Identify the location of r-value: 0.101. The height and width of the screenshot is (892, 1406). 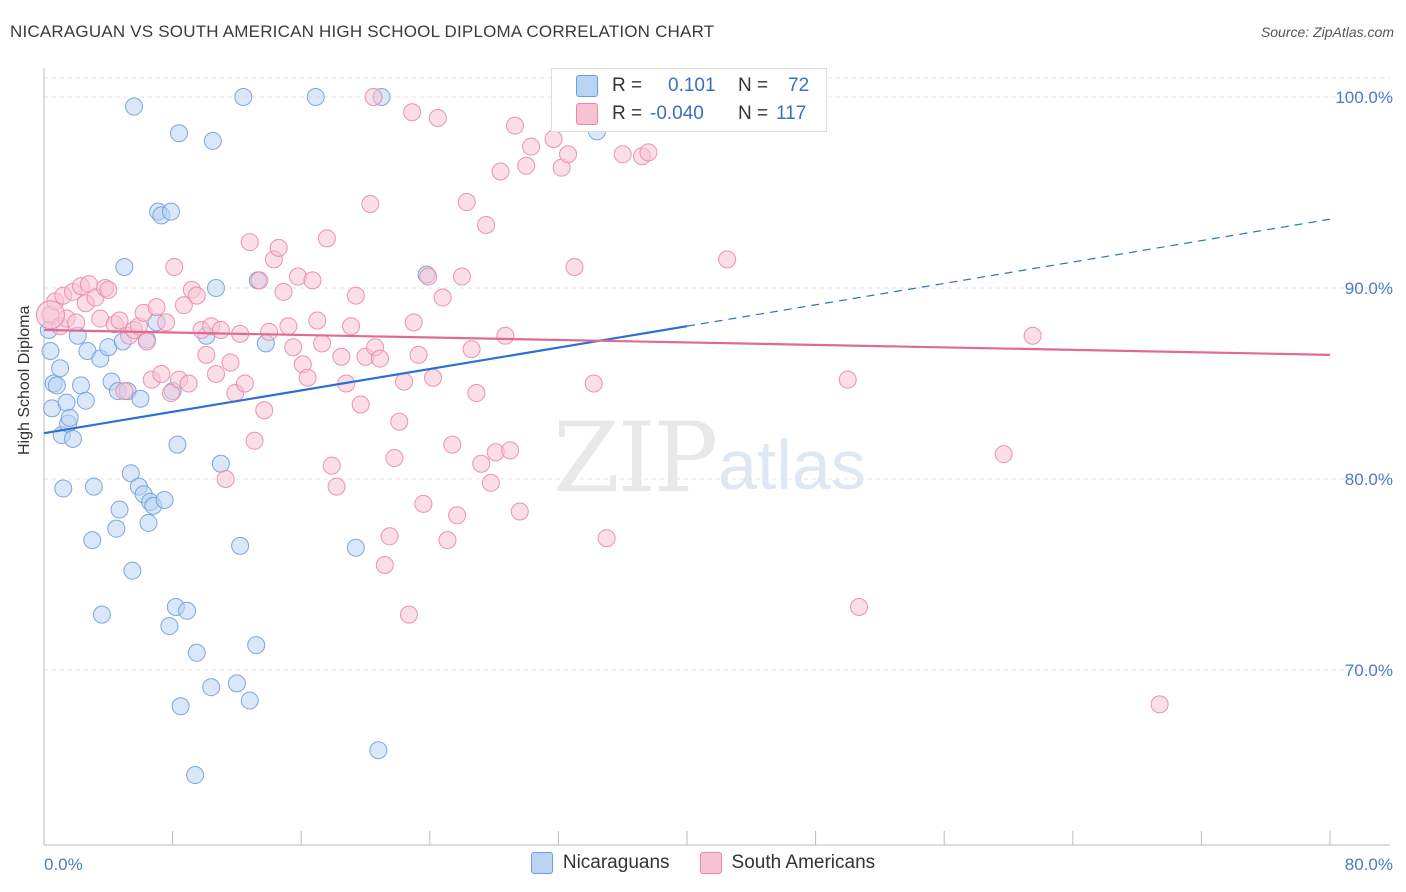
(692, 85).